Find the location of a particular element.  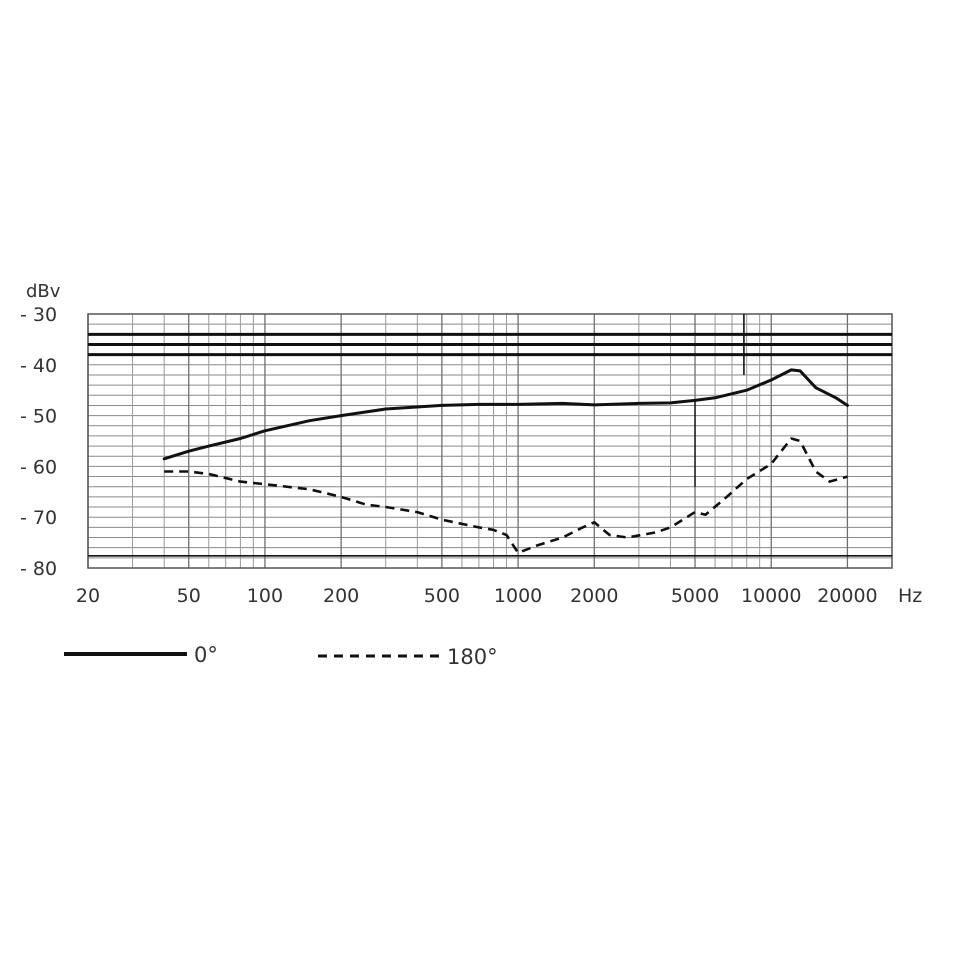

y-tick-label: - 80 is located at coordinates (38, 569).